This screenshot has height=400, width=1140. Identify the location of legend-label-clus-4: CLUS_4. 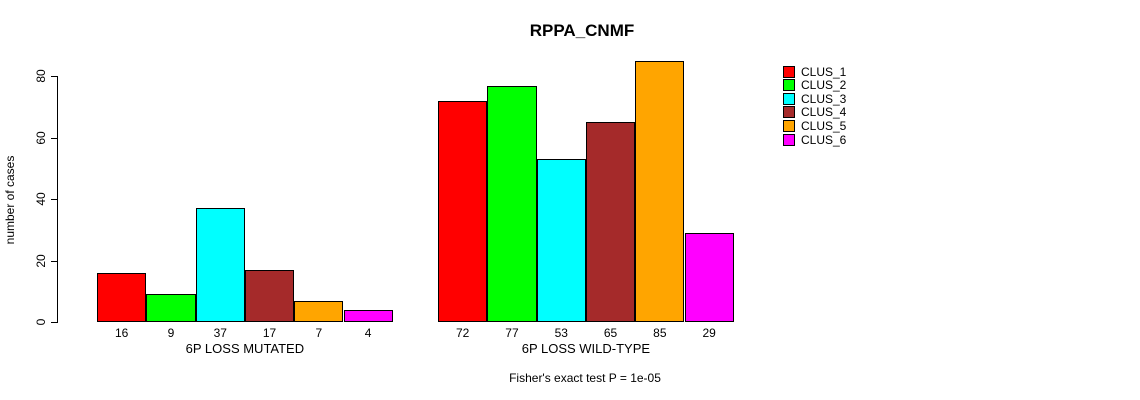
(824, 112).